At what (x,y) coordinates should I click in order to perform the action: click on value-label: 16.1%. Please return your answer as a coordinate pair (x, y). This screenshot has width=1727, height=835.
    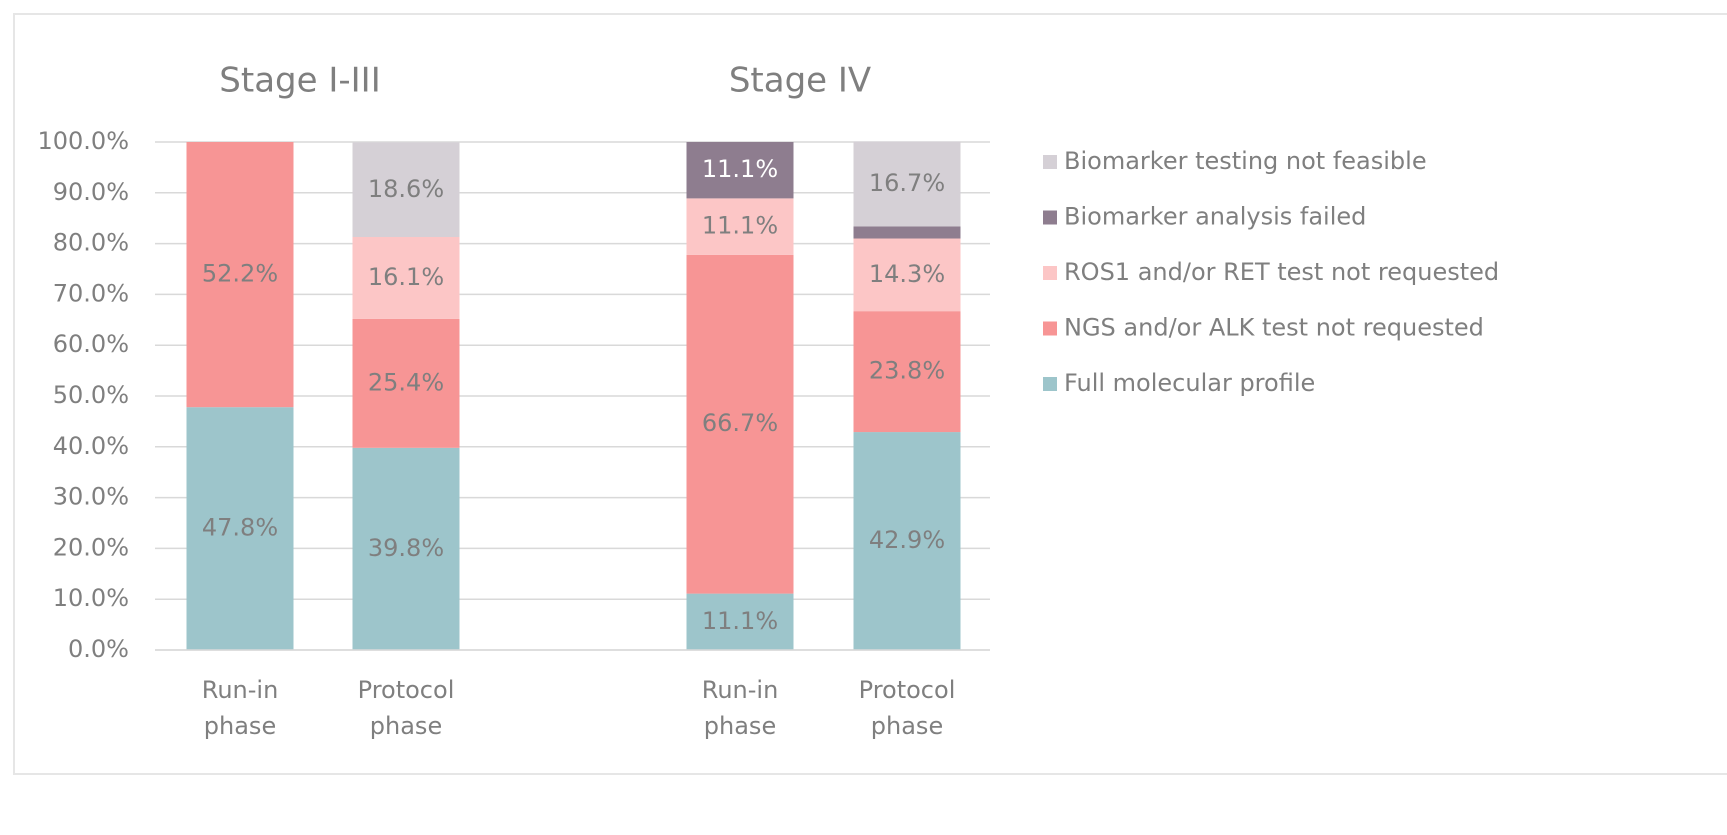
    Looking at the image, I should click on (406, 277).